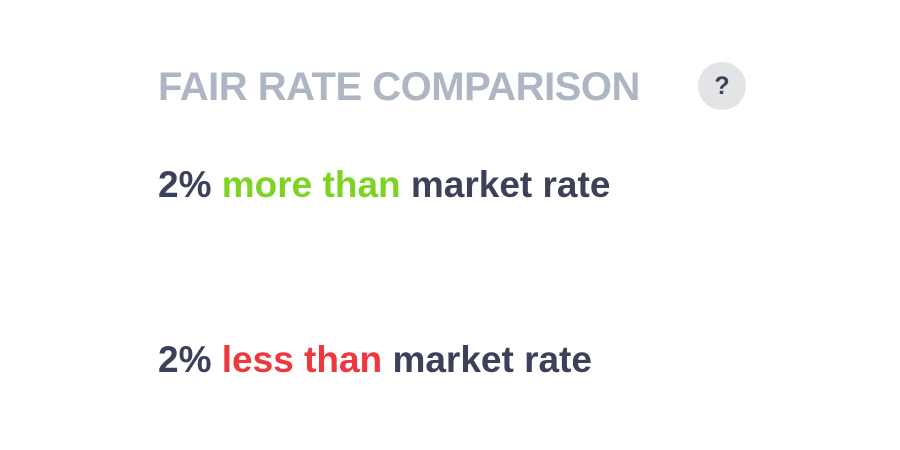 This screenshot has height=450, width=900. I want to click on panel-header: FAIR RATE COMPARISON, so click(399, 87).